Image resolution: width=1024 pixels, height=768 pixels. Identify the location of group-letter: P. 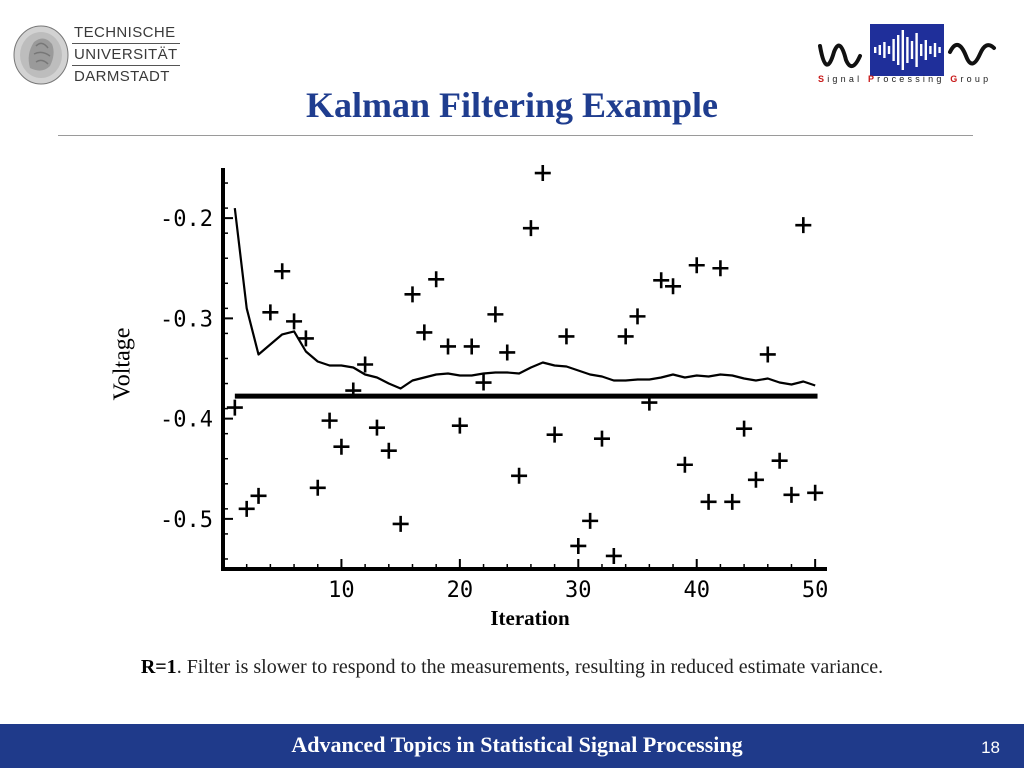
(872, 79).